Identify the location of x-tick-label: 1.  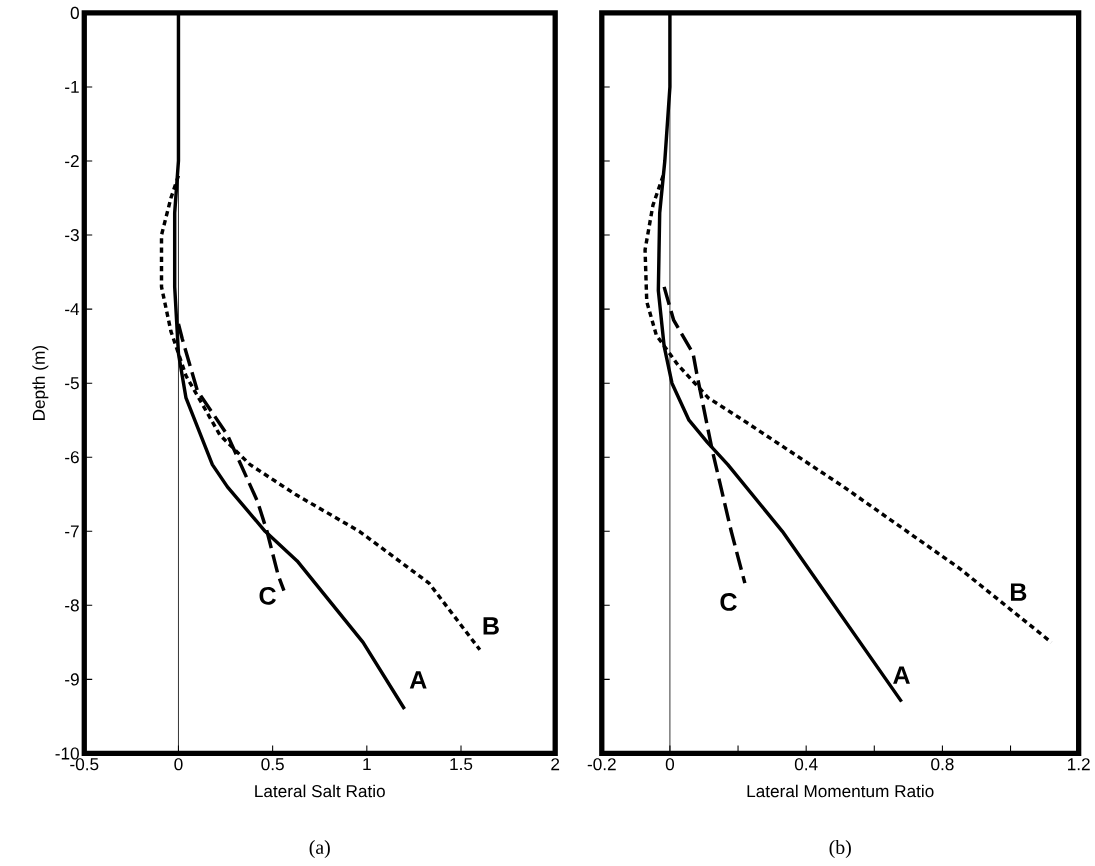
(367, 763).